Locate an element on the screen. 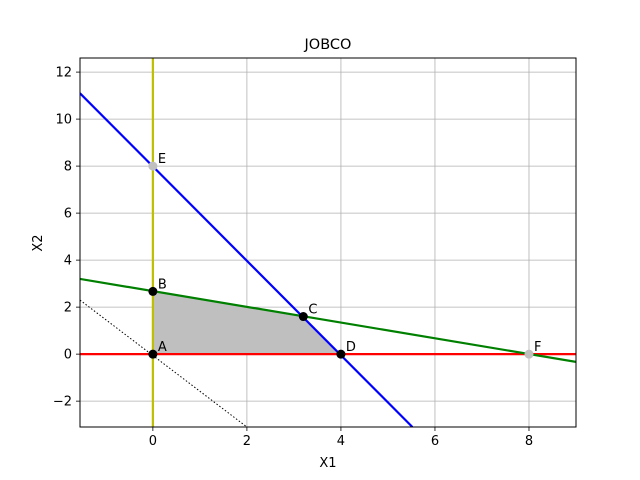 This screenshot has height=480, width=640. point-label-f: F is located at coordinates (537, 347).